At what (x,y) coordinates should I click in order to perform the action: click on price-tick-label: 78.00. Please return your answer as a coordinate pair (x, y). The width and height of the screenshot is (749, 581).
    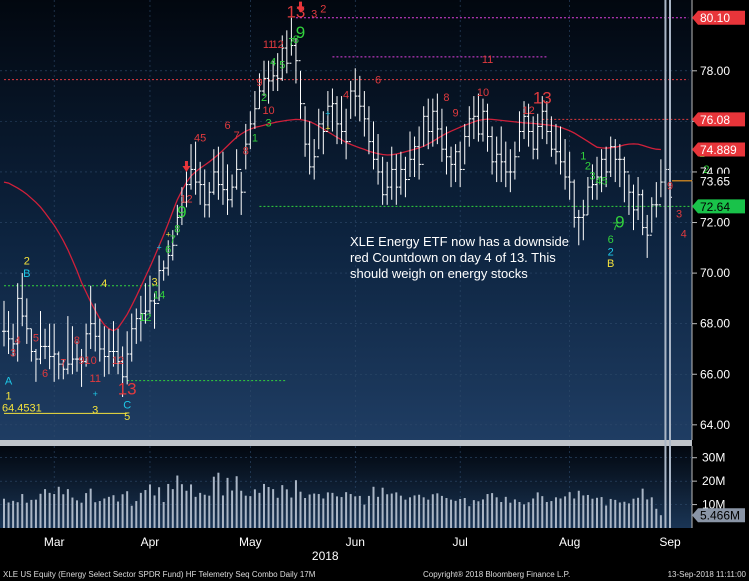
    Looking at the image, I should click on (715, 71).